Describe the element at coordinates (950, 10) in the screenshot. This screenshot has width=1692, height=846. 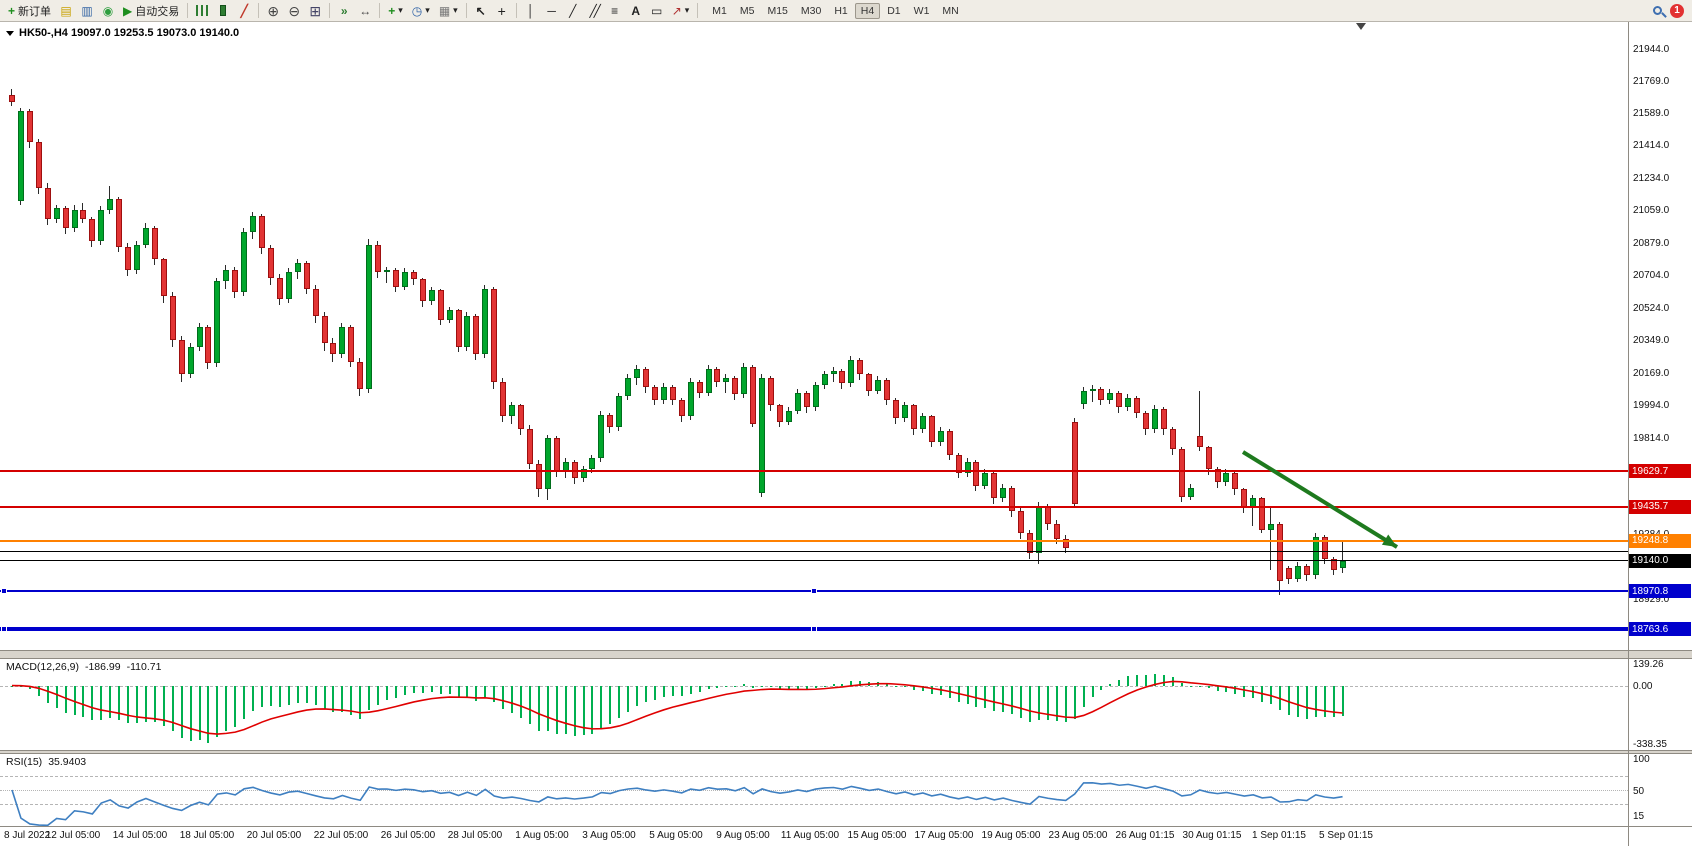
I see `timeframe-MN: MN` at that location.